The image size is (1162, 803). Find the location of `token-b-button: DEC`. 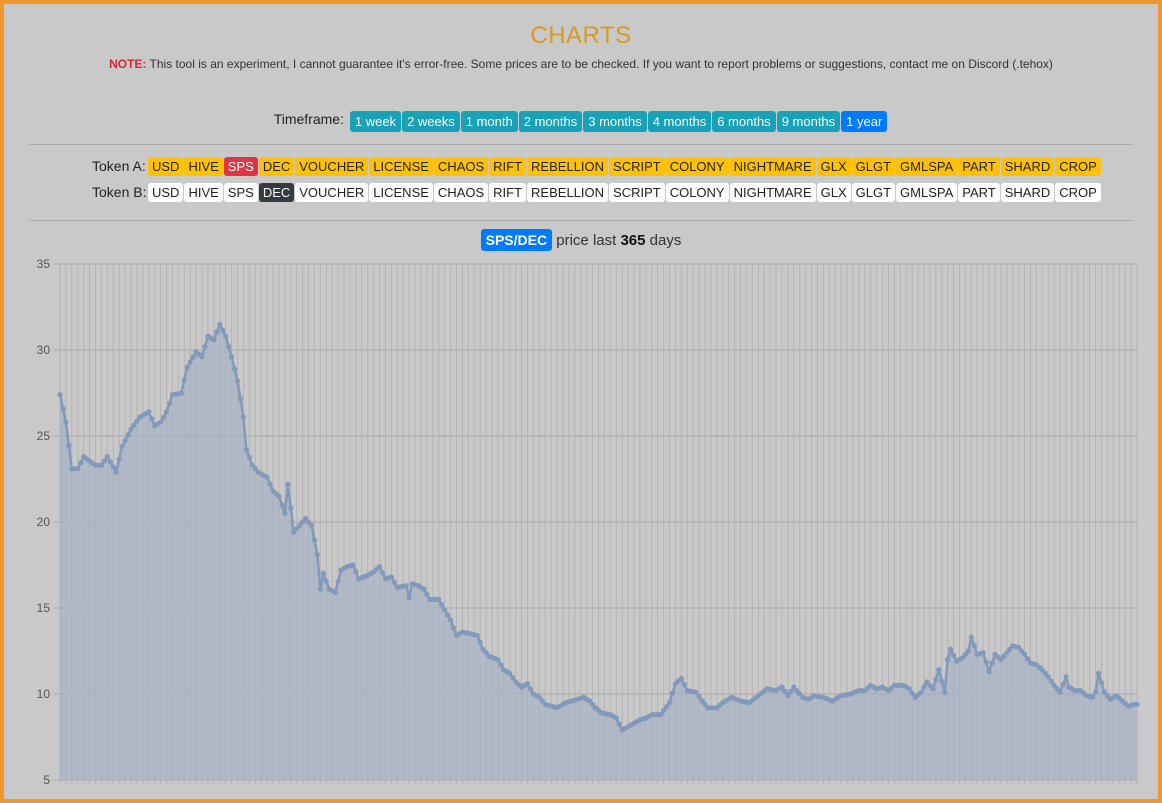

token-b-button: DEC is located at coordinates (276, 192).